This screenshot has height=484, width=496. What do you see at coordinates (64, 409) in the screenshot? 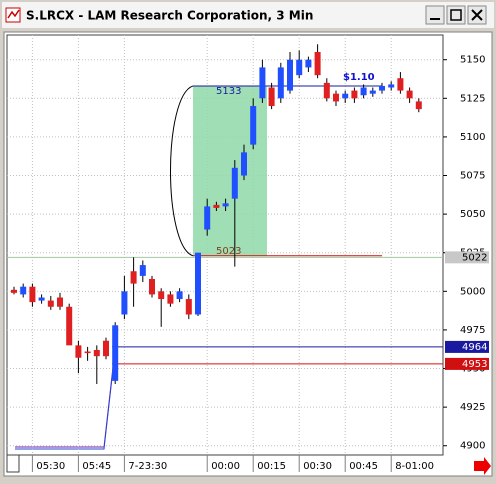
I see `trend-line` at bounding box center [64, 409].